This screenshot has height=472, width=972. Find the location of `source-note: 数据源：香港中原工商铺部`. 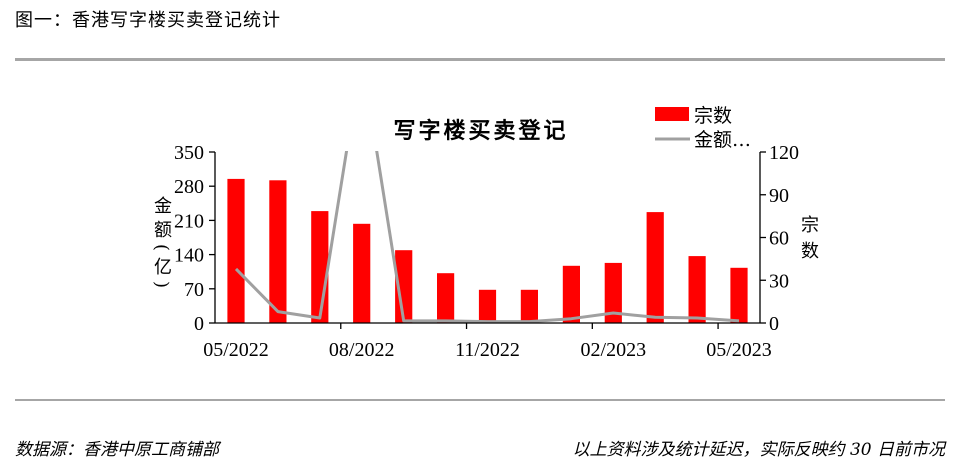

source-note: 数据源：香港中原工商铺部 is located at coordinates (117, 450).